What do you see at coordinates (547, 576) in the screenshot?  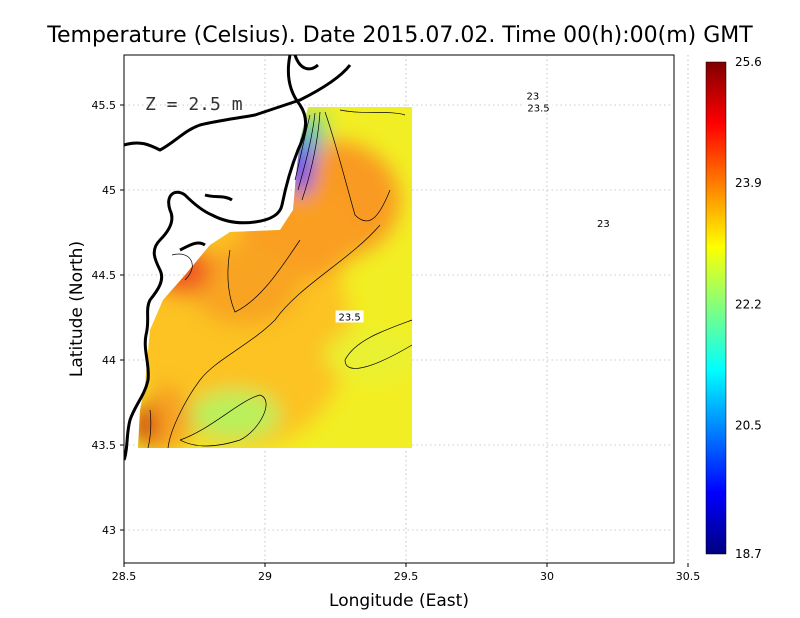 I see `x-tick-label: 30` at bounding box center [547, 576].